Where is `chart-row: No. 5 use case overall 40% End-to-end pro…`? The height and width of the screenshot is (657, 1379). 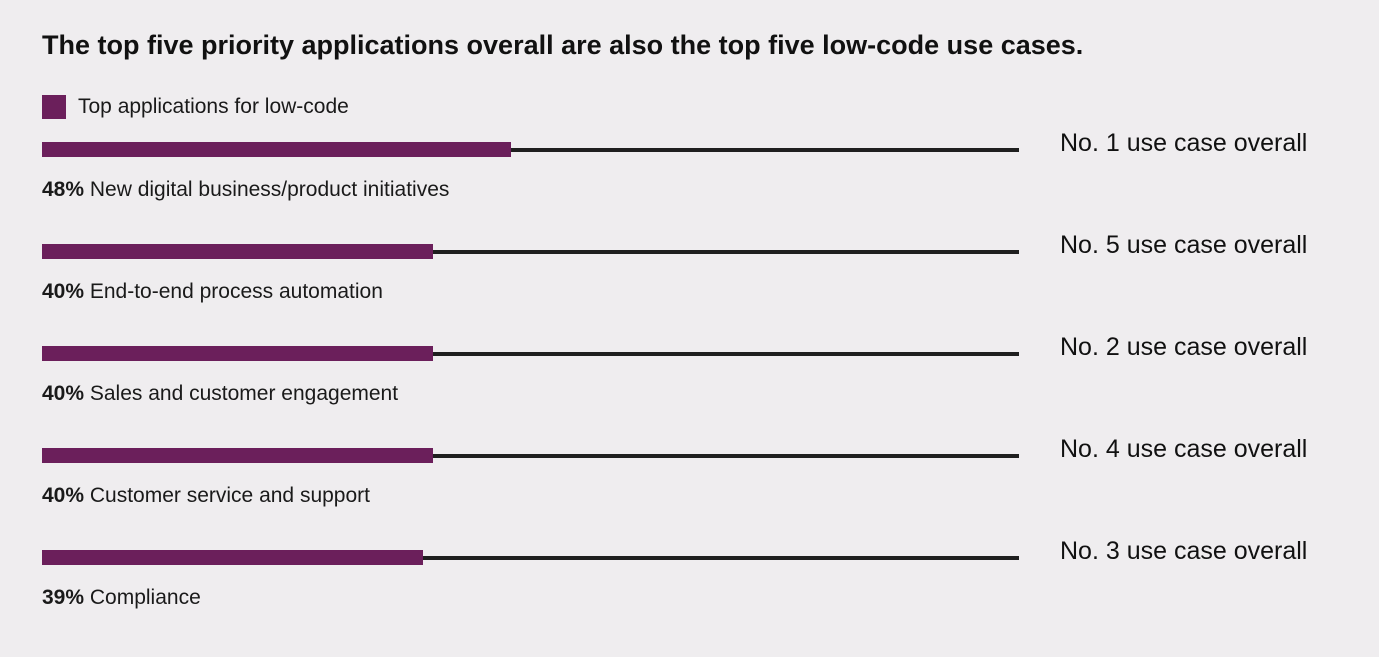
chart-row: No. 5 use case overall 40% End-to-end pro… is located at coordinates (689, 277).